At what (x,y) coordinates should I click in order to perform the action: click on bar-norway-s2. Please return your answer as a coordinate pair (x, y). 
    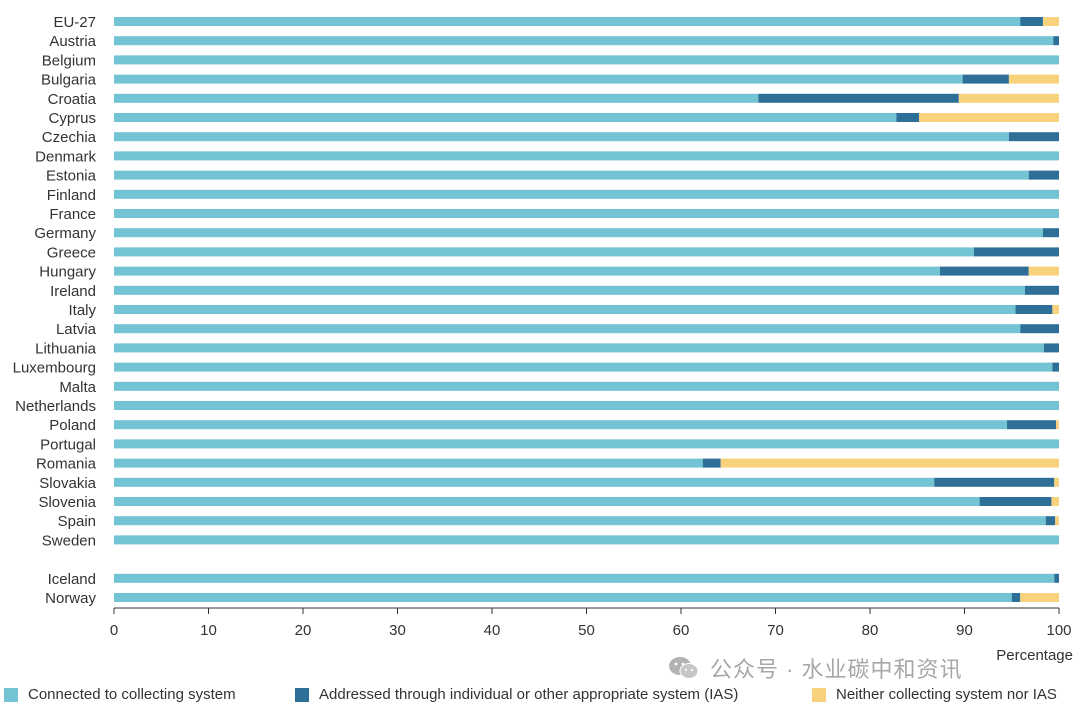
    Looking at the image, I should click on (1039, 597).